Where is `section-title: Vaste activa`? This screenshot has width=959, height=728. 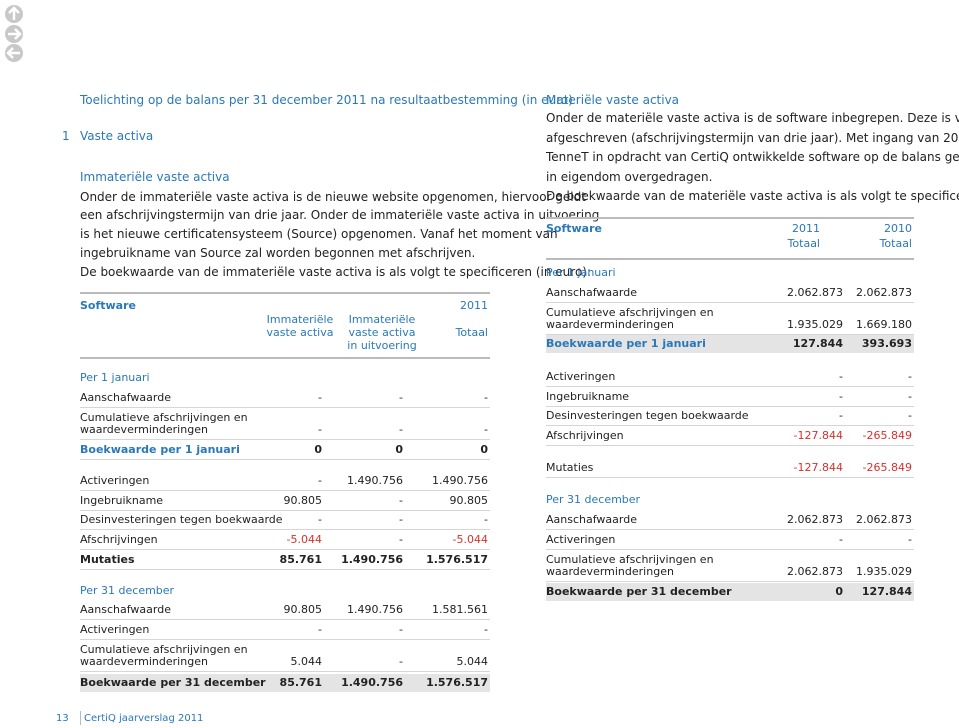
section-title: Vaste activa is located at coordinates (117, 136).